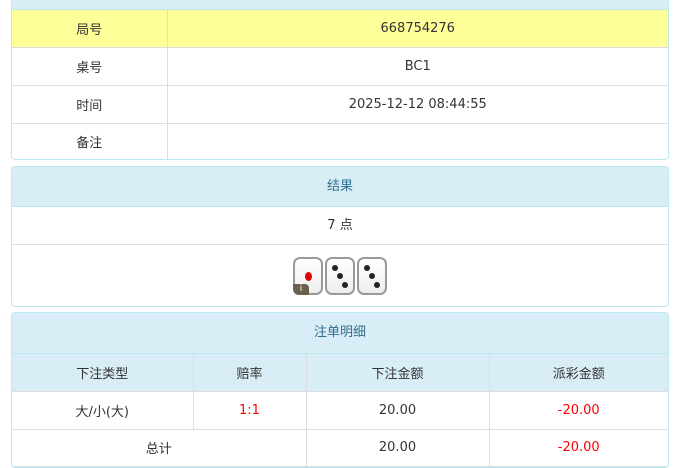  I want to click on label: 局号, so click(90, 29).